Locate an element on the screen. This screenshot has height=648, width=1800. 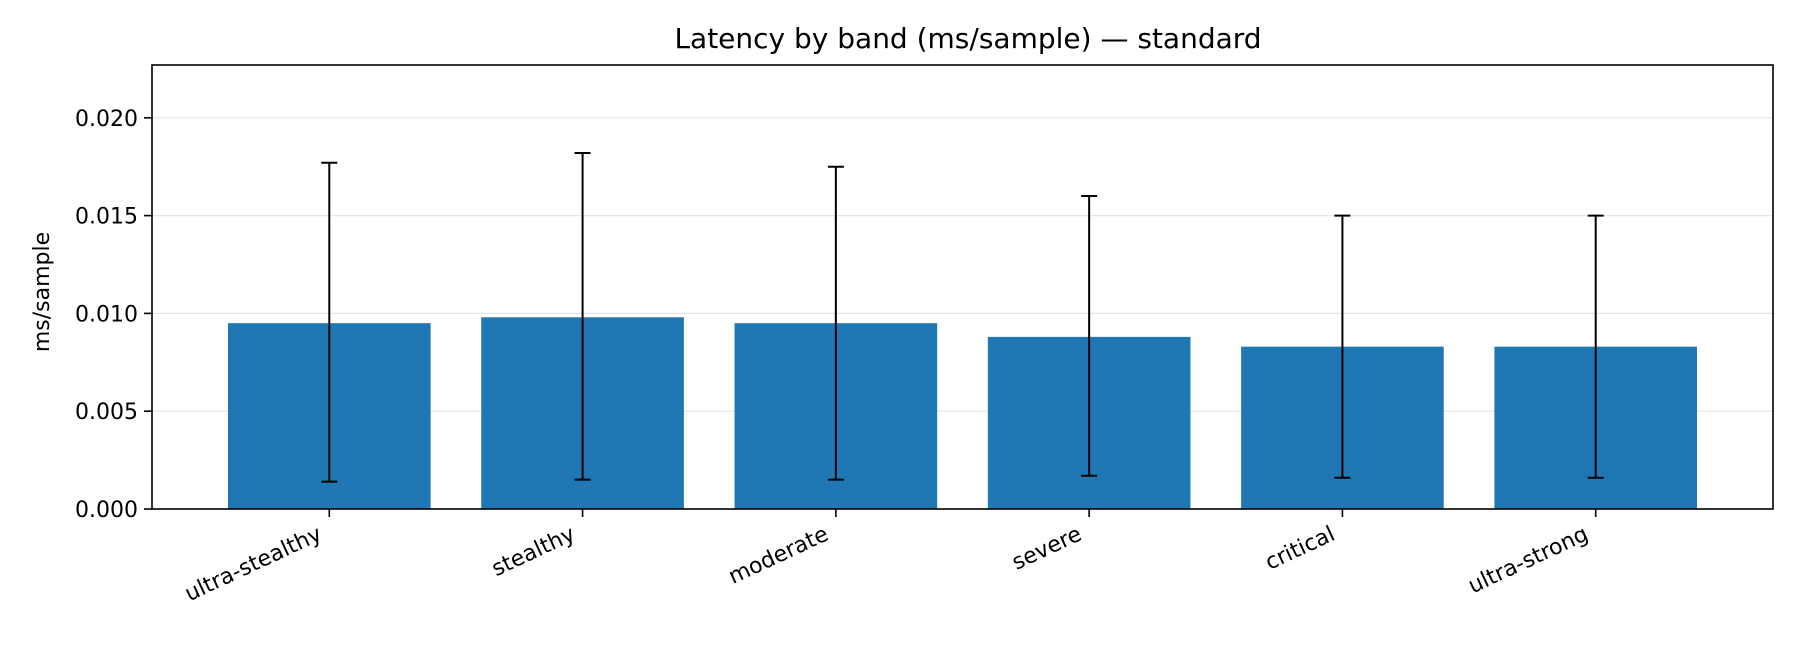
y-tick-label: 0.015 is located at coordinates (106, 217).